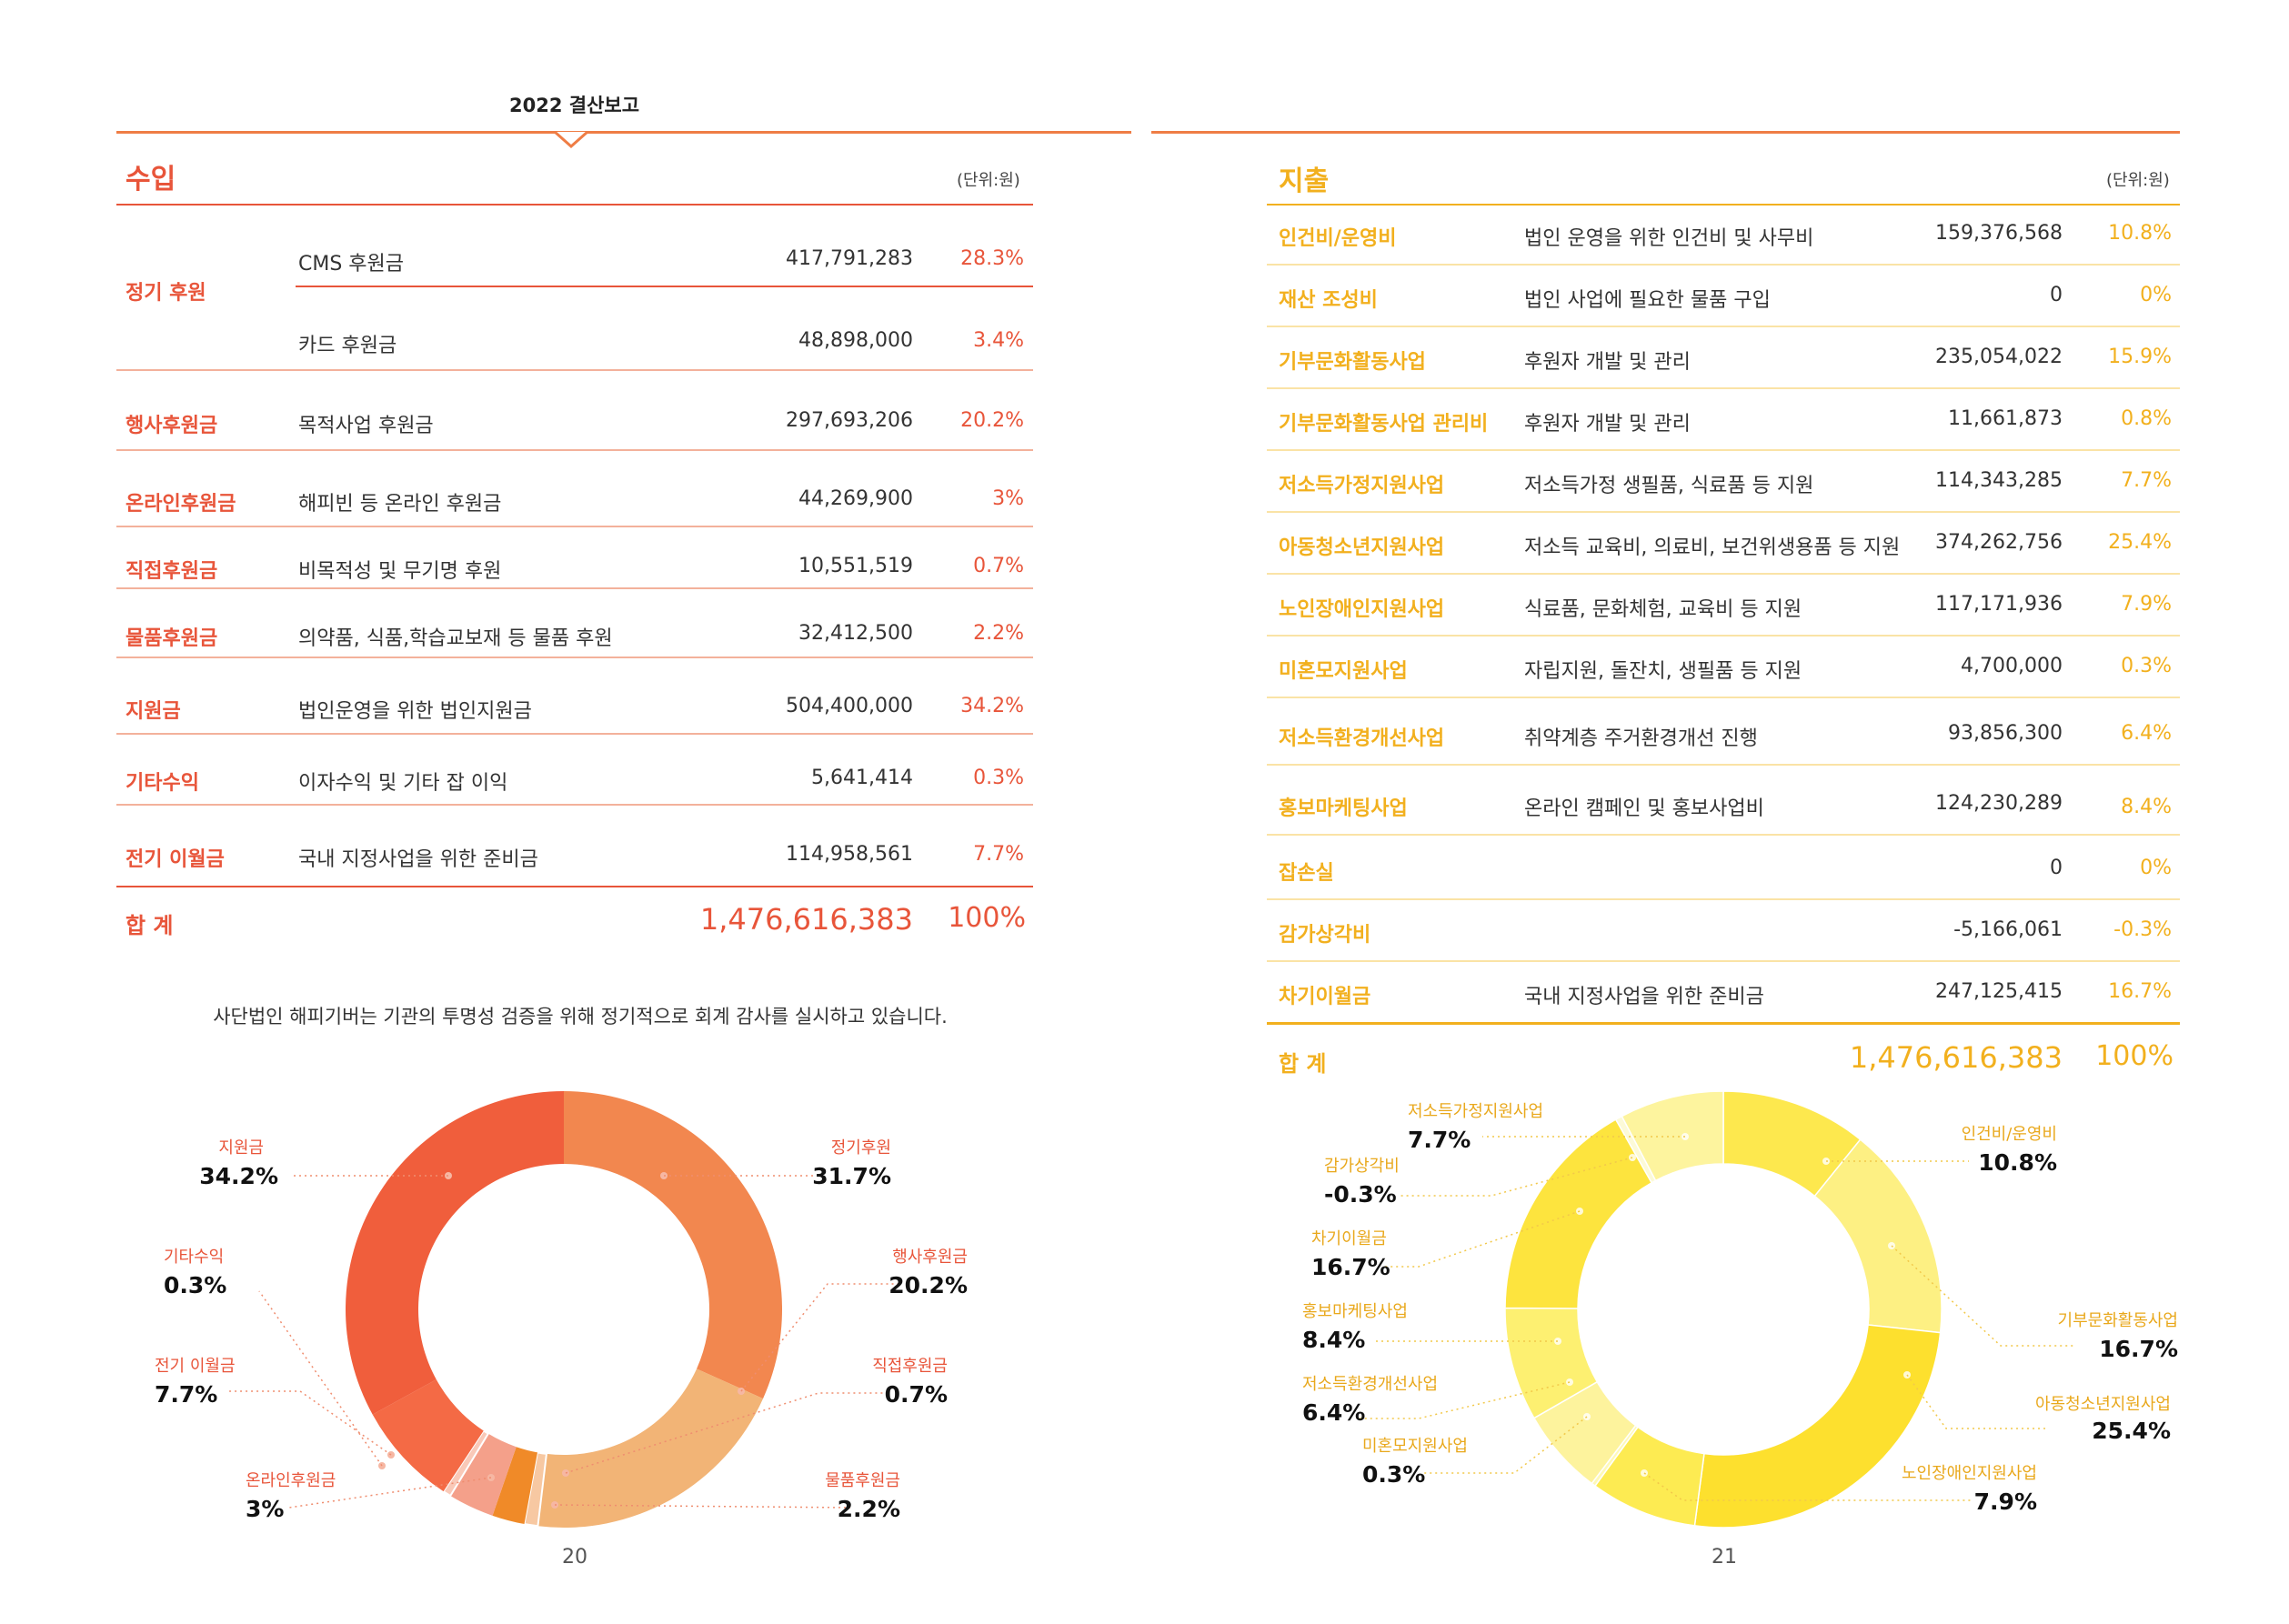 Image resolution: width=2289 pixels, height=1624 pixels. I want to click on expense-category: 저소득환경개선사업, so click(1362, 738).